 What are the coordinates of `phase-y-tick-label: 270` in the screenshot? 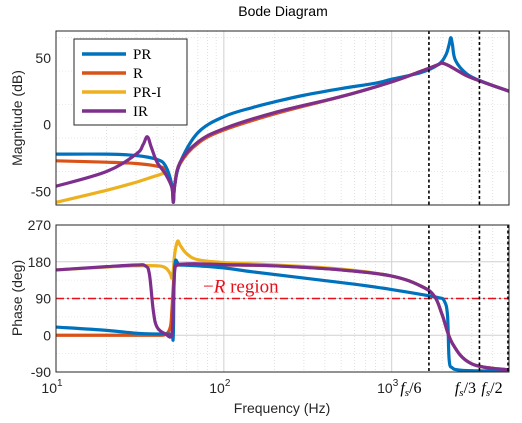 It's located at (40, 225).